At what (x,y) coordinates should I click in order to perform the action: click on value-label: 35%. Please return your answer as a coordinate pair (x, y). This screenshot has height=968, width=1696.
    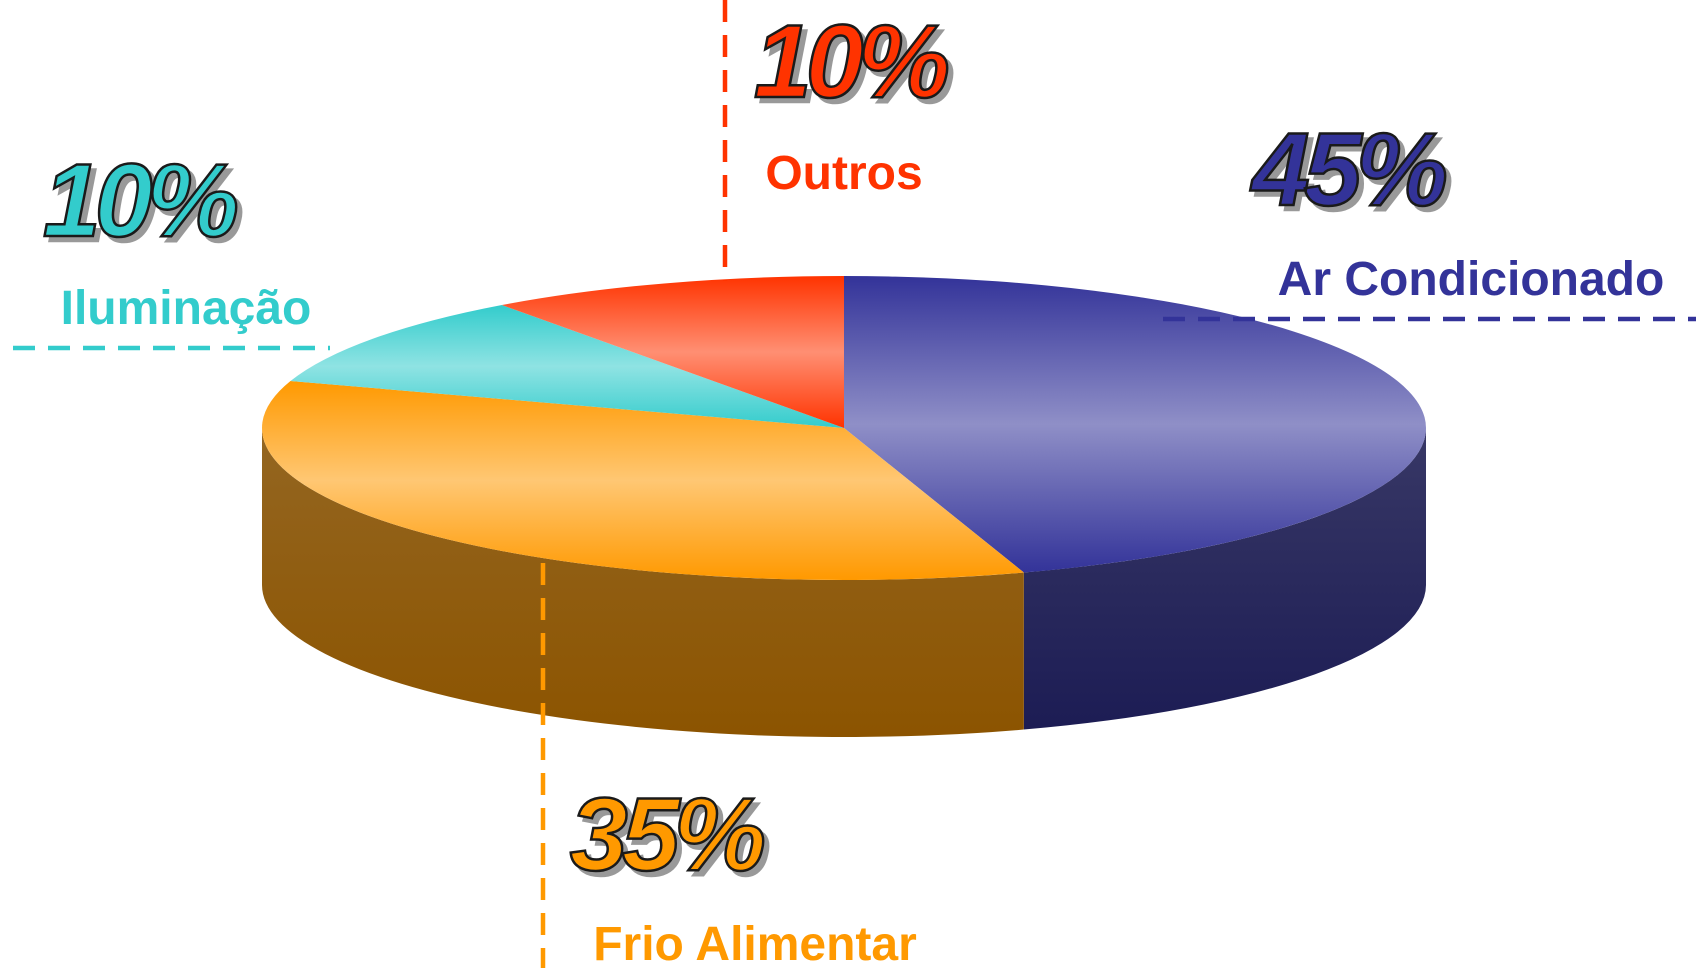
    Looking at the image, I should click on (667, 835).